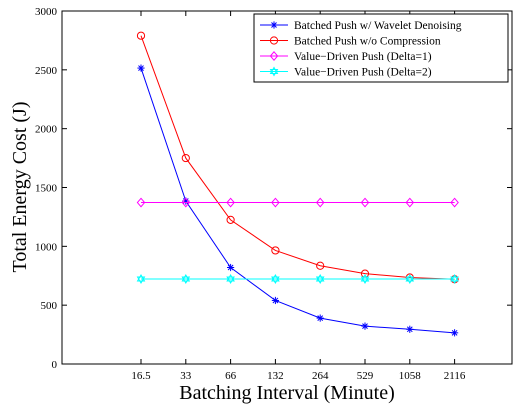 This screenshot has height=406, width=515. I want to click on x-tick-label: 529, so click(365, 376).